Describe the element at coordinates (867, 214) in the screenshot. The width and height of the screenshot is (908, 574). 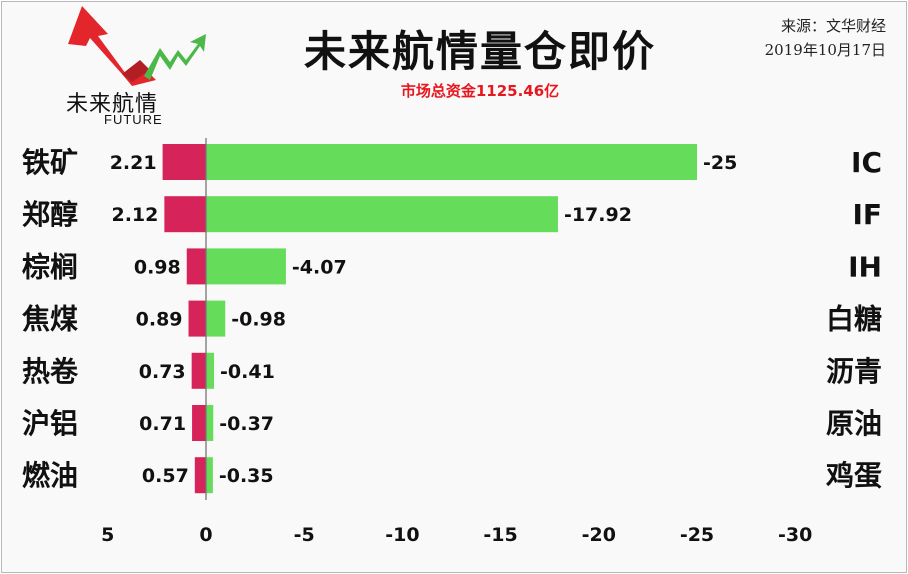
I see `category-label-right-1: IF` at that location.